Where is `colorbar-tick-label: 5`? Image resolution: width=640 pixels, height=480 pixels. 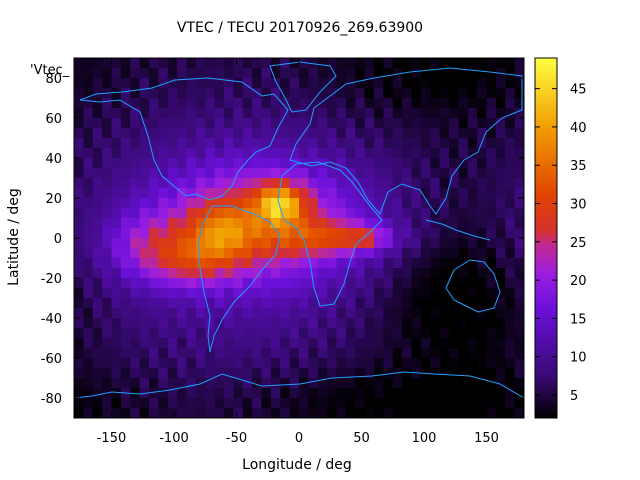
colorbar-tick-label: 5 is located at coordinates (574, 396).